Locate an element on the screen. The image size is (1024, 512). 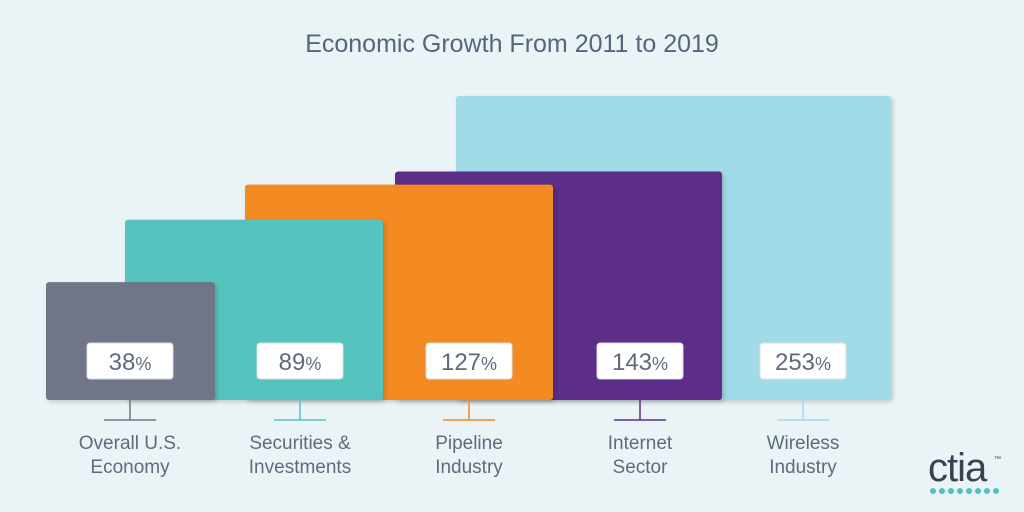
category-label-wireless-industry: Wireless Industry is located at coordinates (803, 455).